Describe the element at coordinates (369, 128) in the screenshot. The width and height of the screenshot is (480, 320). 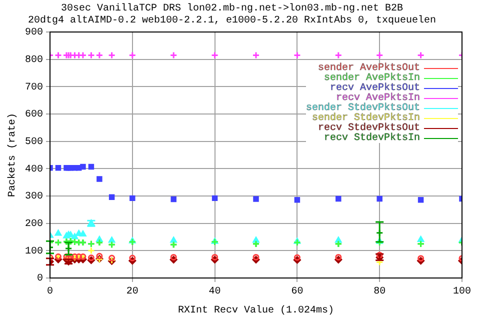
I see `legend-label: recv StdevPktsOut` at that location.